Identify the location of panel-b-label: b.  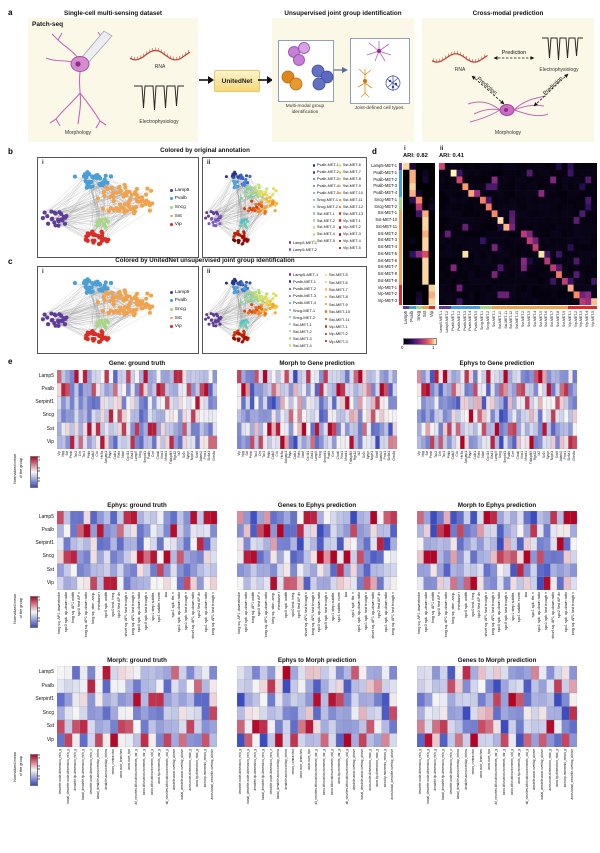
(10, 151).